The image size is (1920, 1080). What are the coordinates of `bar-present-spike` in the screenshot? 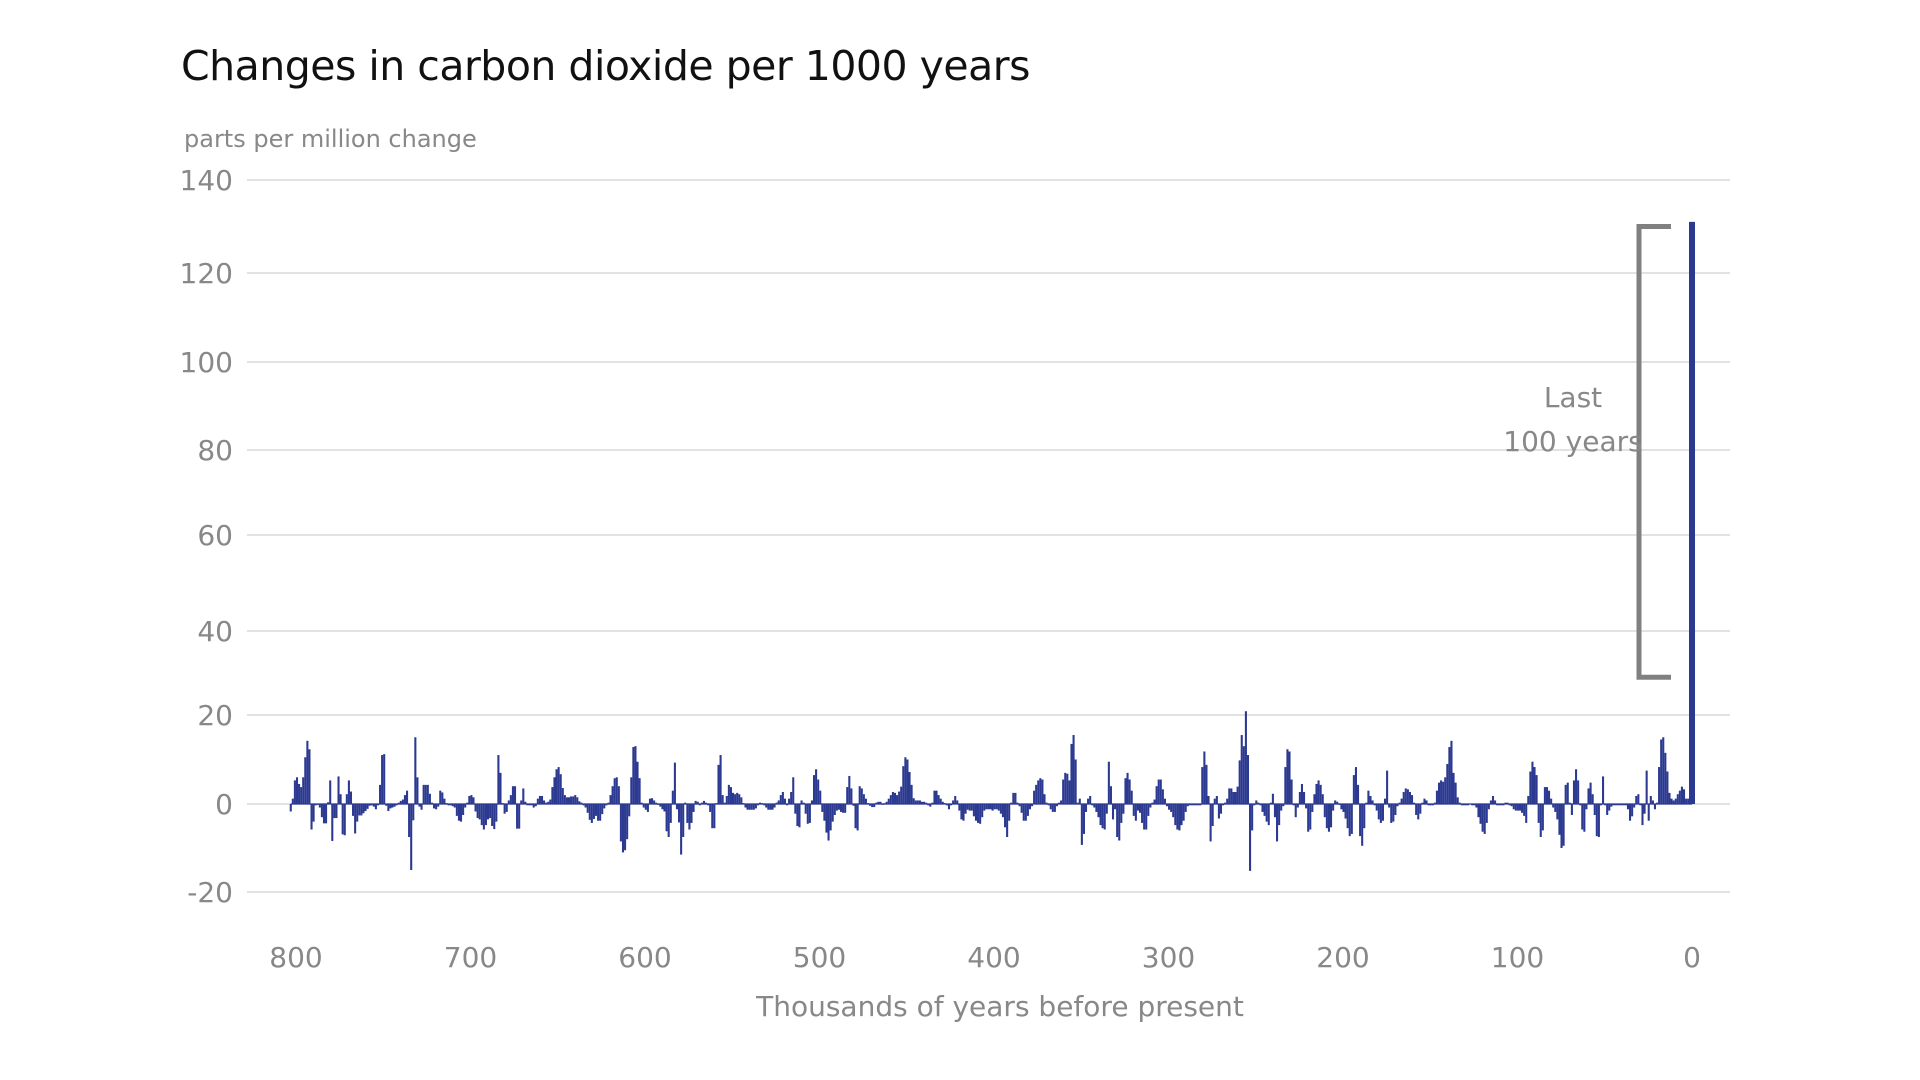 It's located at (1692, 513).